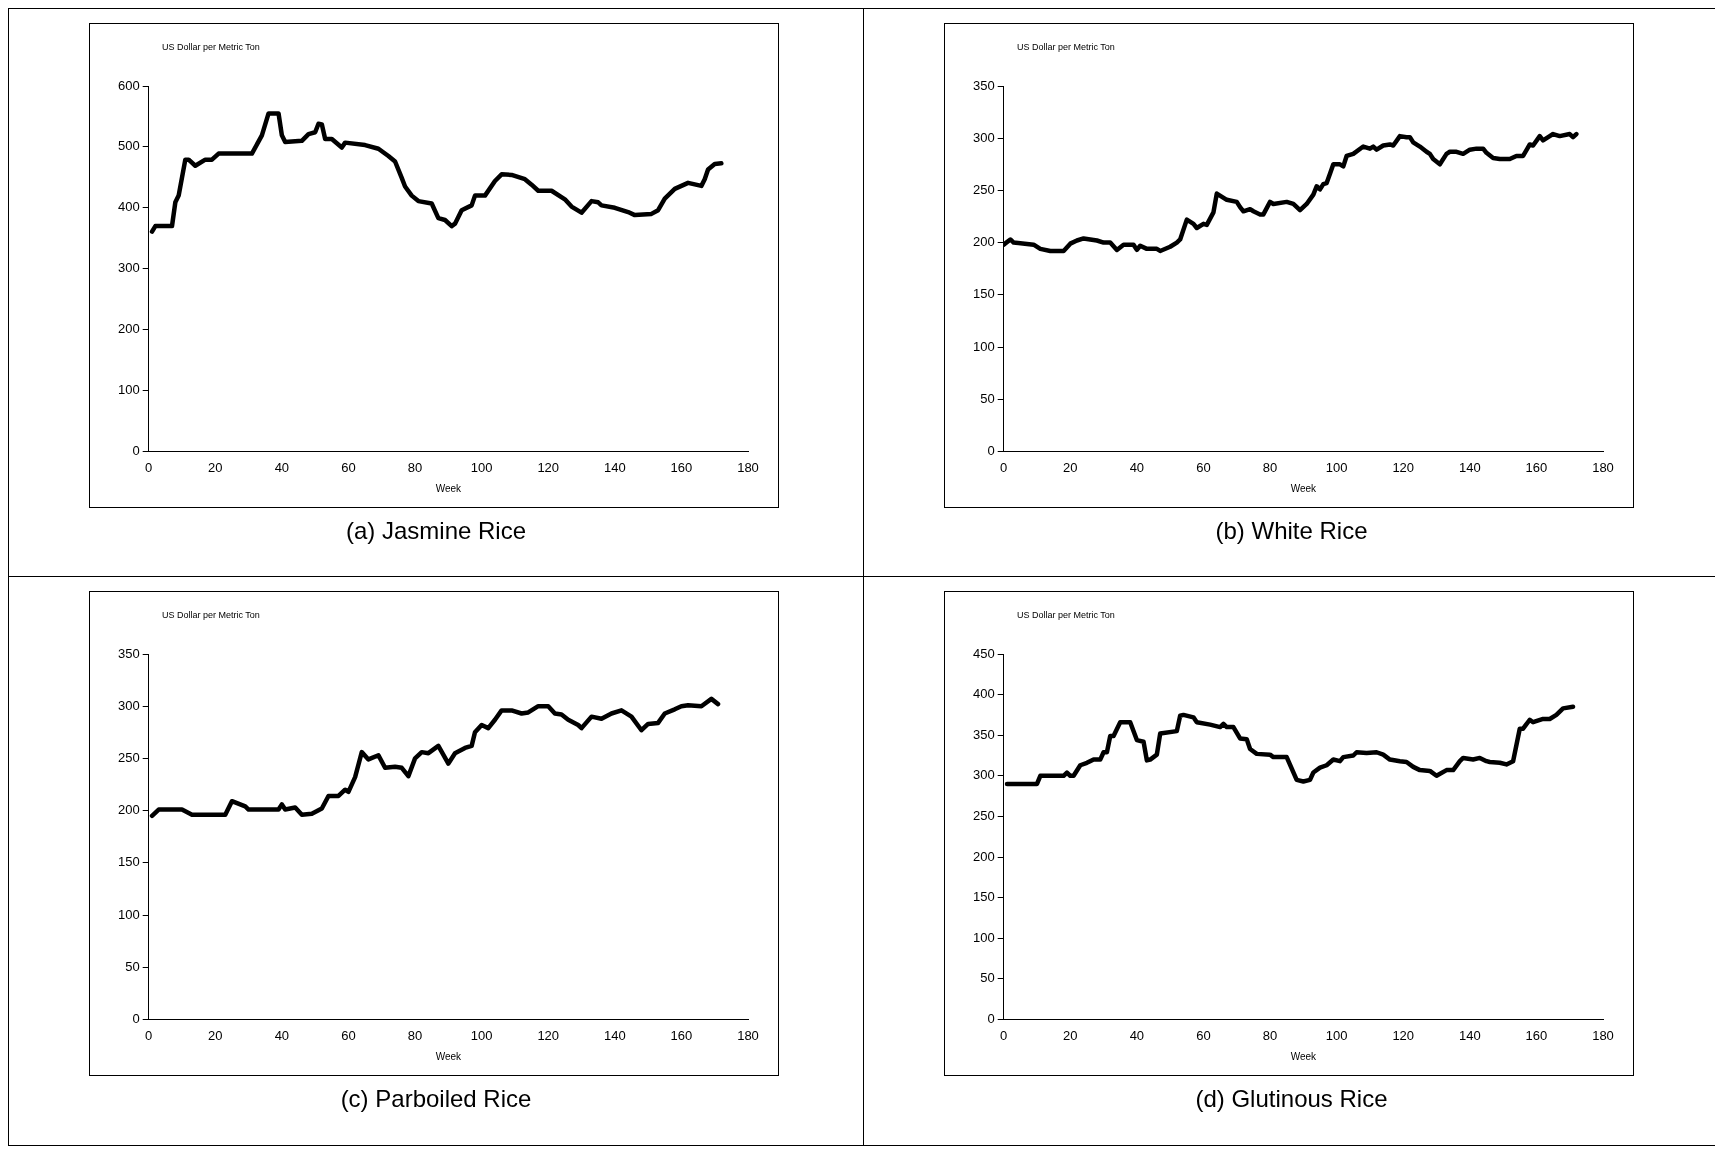 Image resolution: width=1715 pixels, height=1151 pixels. What do you see at coordinates (128, 85) in the screenshot?
I see `y-tick-label: 600` at bounding box center [128, 85].